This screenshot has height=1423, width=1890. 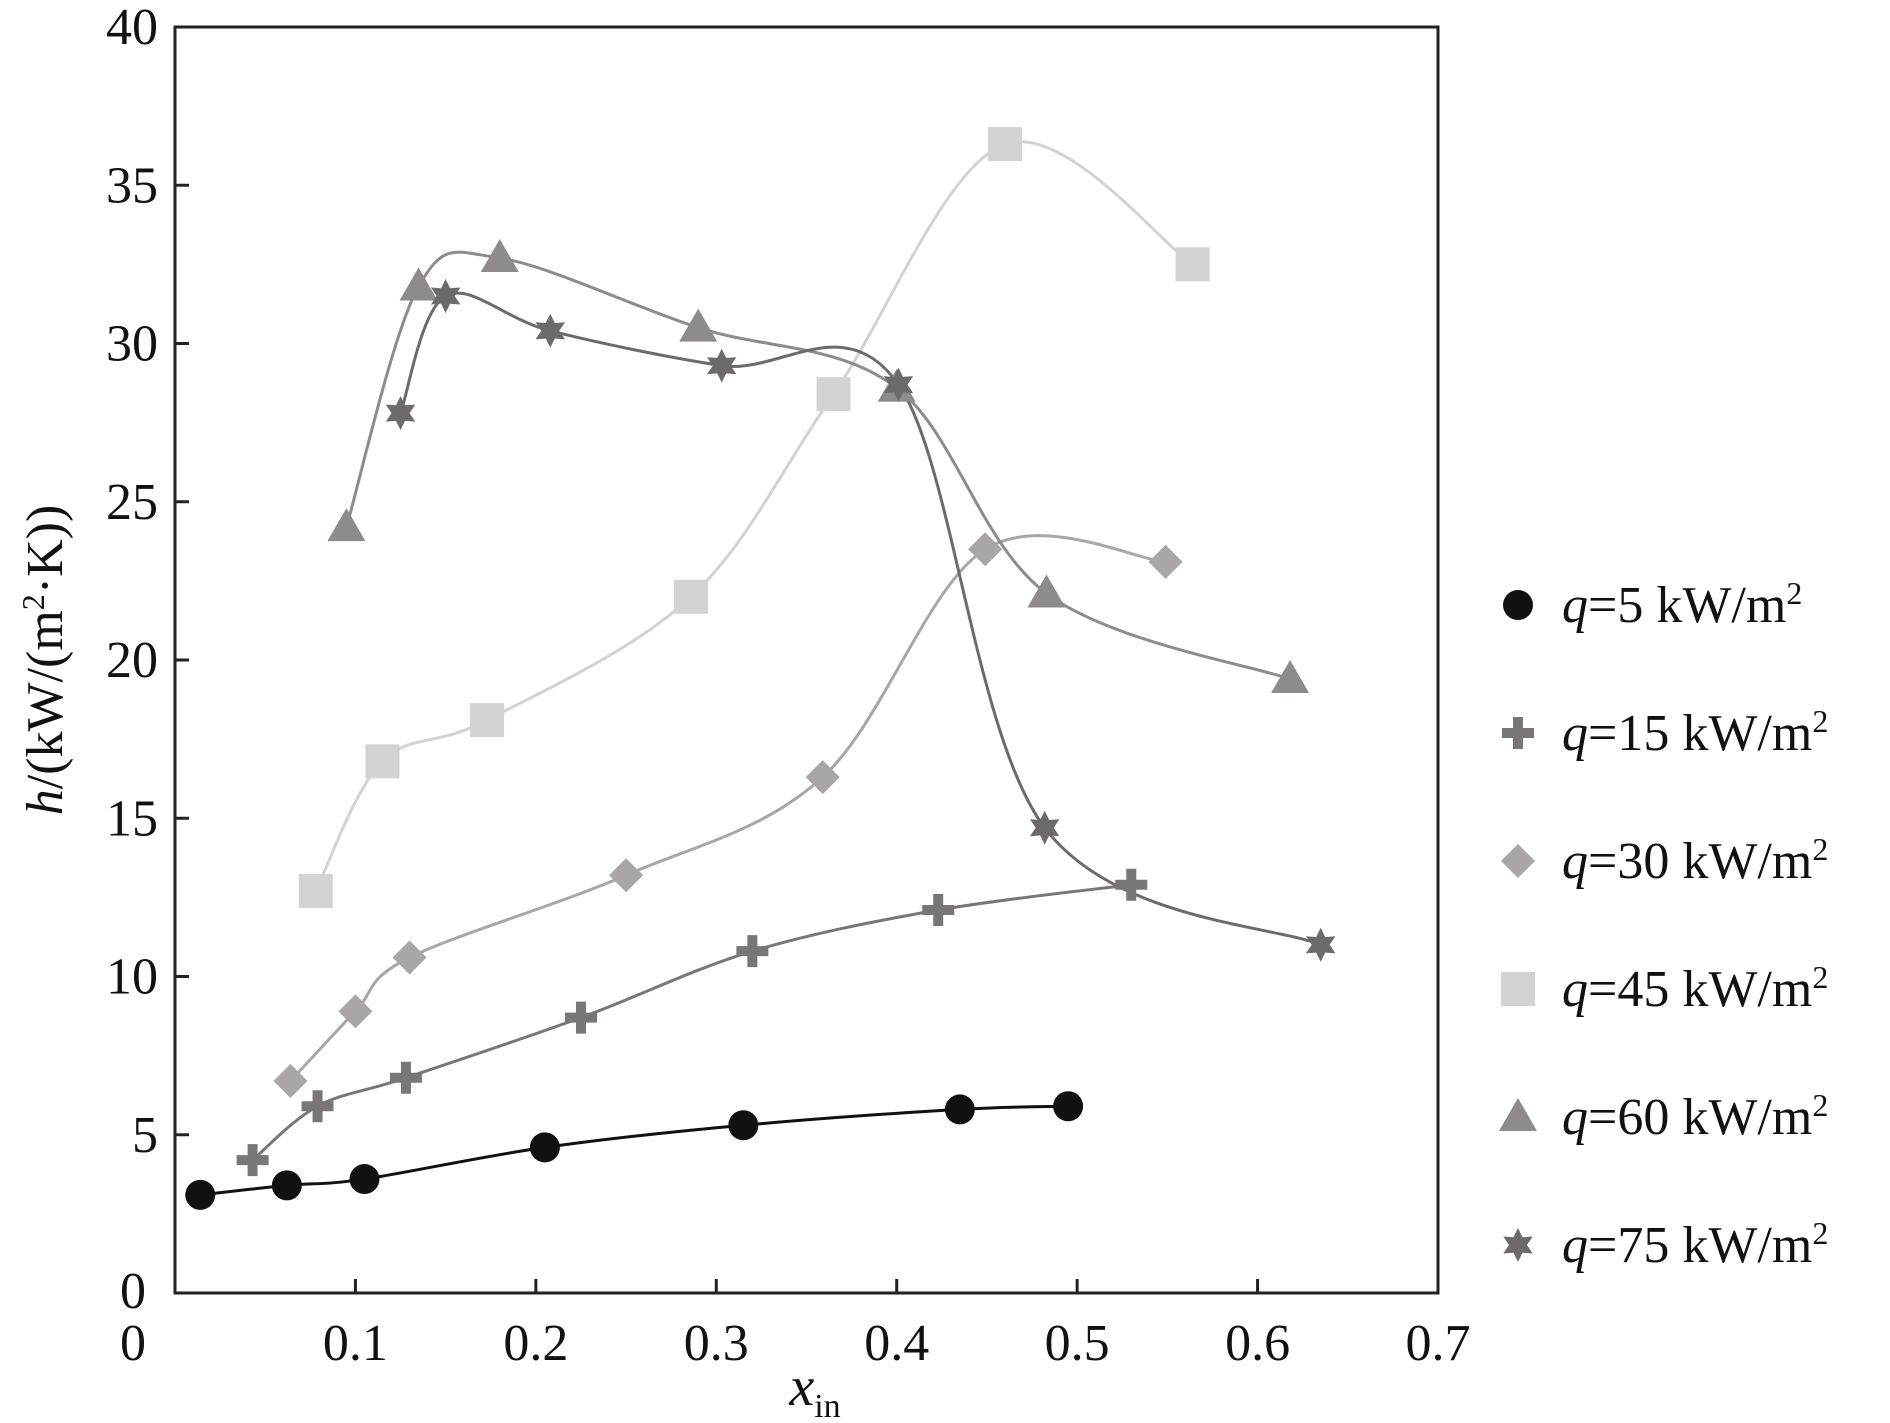 What do you see at coordinates (132, 977) in the screenshot?
I see `y-tick-label: 10` at bounding box center [132, 977].